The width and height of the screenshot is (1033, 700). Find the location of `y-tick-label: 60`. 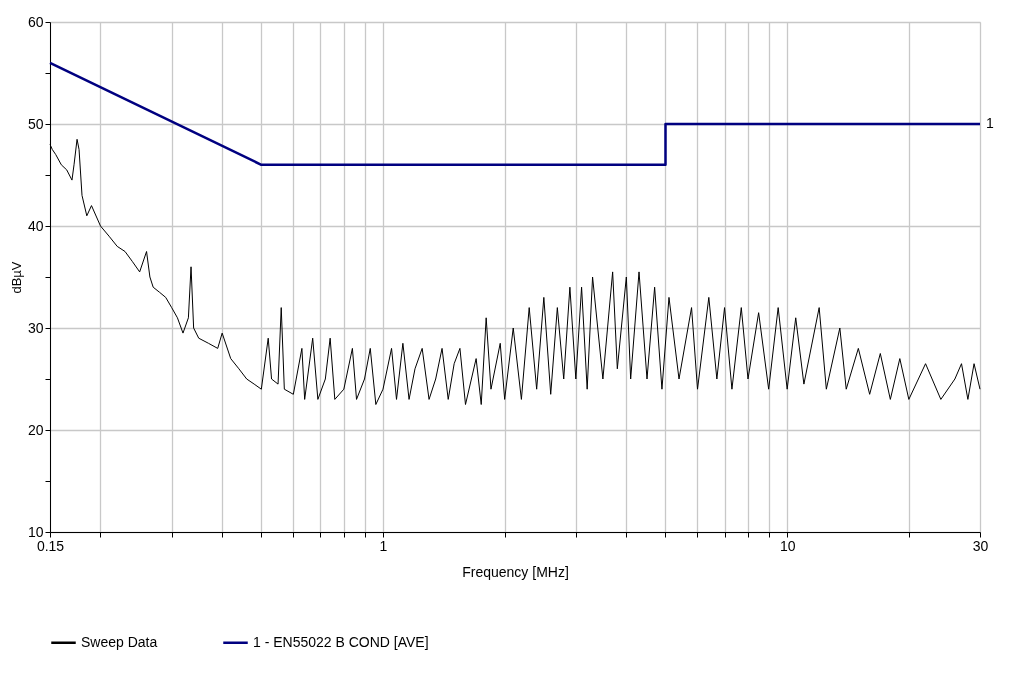

y-tick-label: 60 is located at coordinates (35, 21).